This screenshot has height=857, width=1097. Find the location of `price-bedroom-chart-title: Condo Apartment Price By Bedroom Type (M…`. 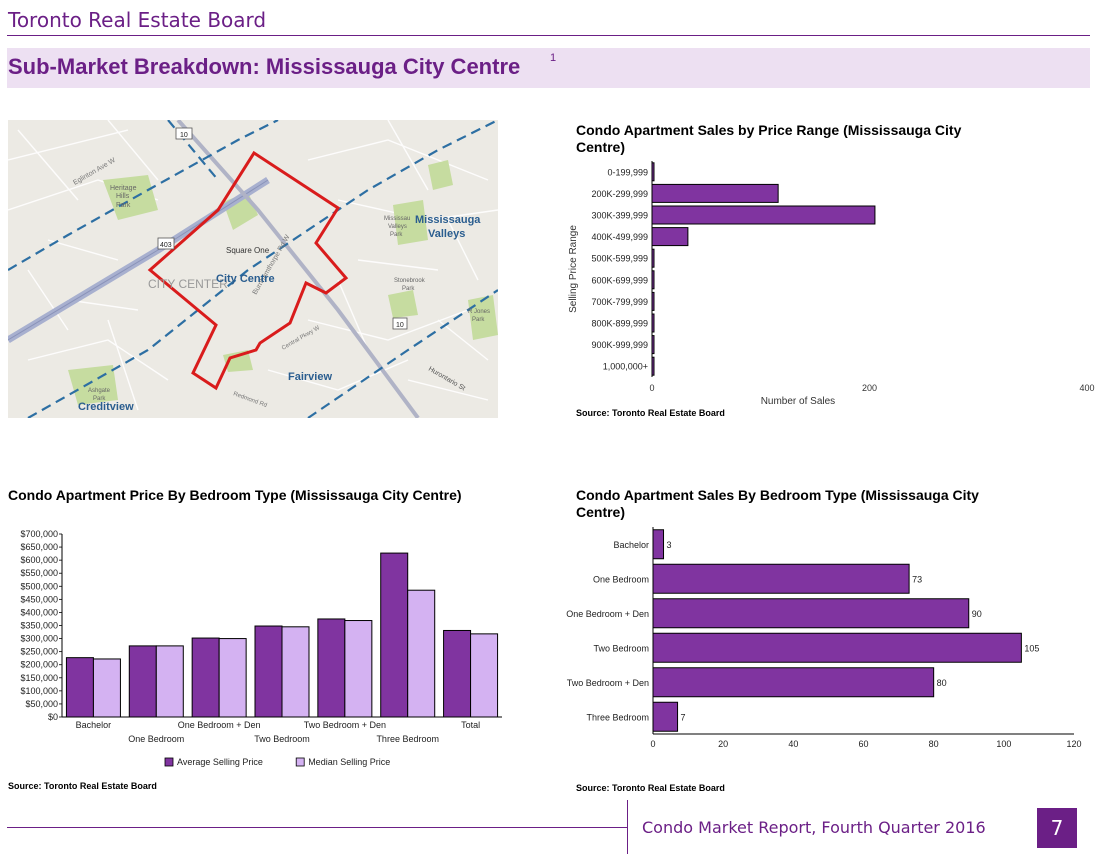

price-bedroom-chart-title: Condo Apartment Price By Bedroom Type (M… is located at coordinates (235, 495).